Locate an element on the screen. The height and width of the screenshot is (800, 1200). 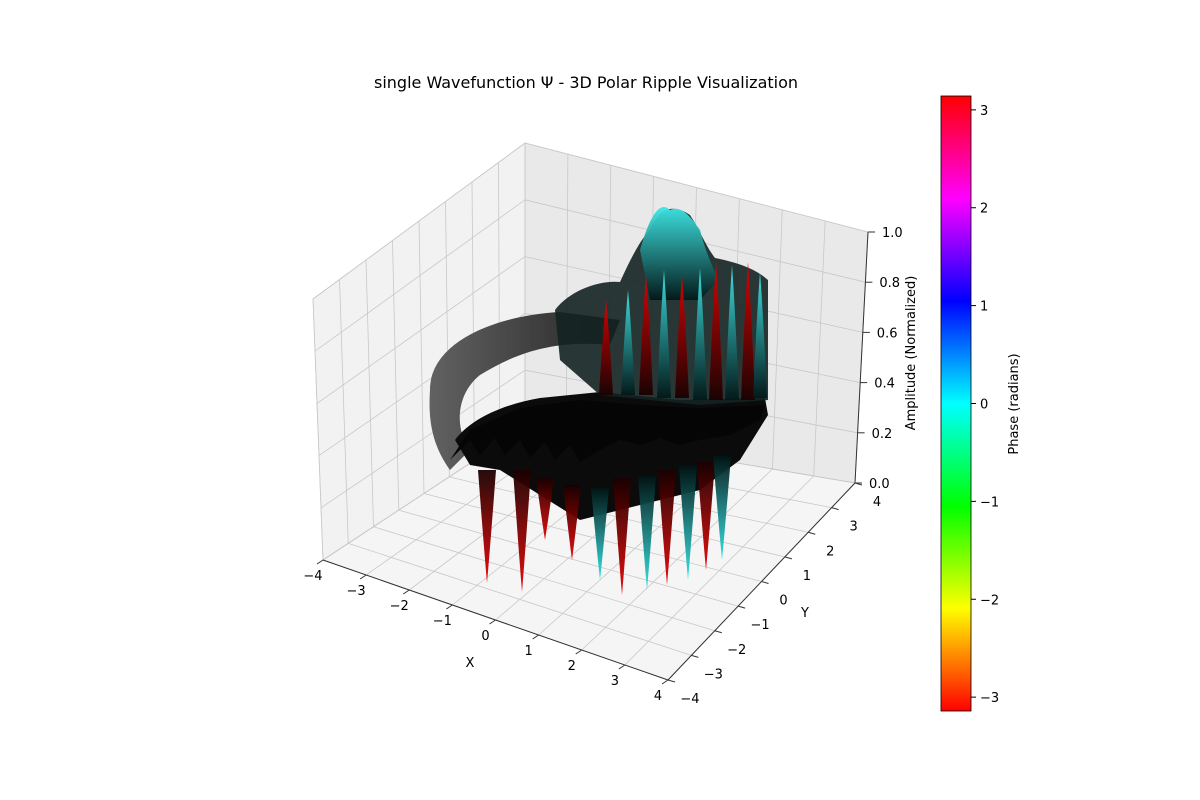
x-tick-label: −1 is located at coordinates (442, 621).